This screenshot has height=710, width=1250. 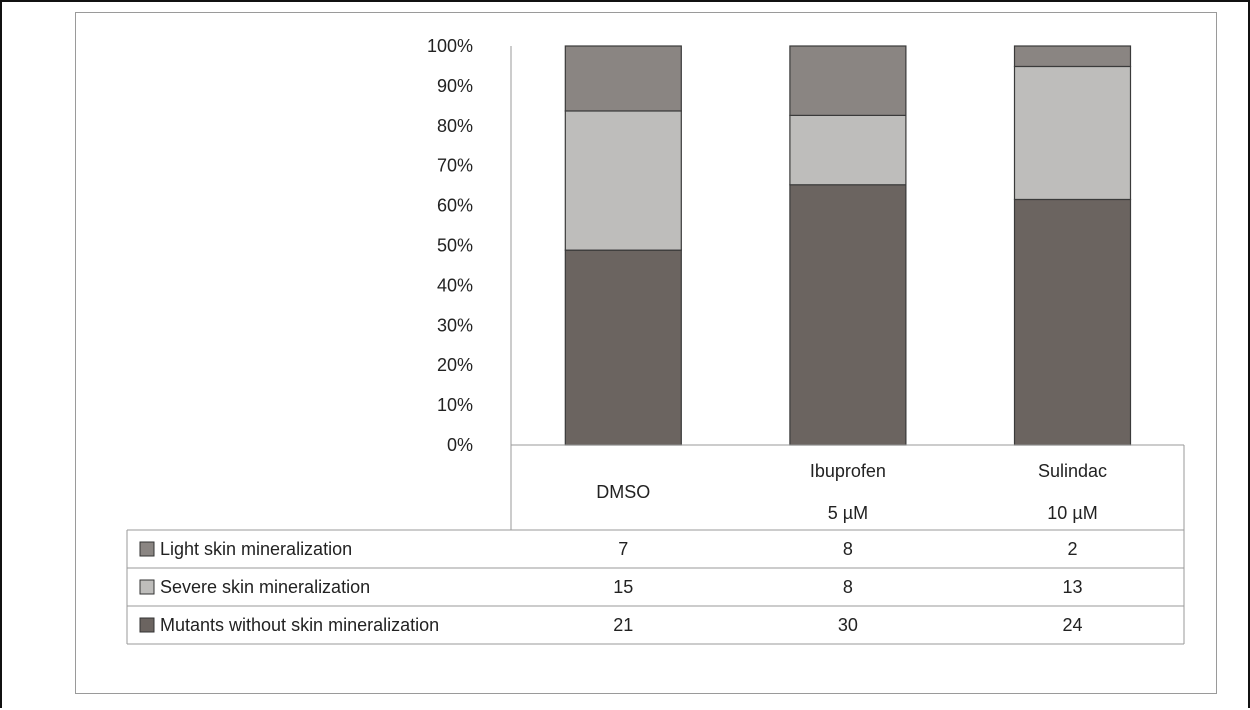 What do you see at coordinates (299, 625) in the screenshot?
I see `legend-label: Mutants without skin mineralization` at bounding box center [299, 625].